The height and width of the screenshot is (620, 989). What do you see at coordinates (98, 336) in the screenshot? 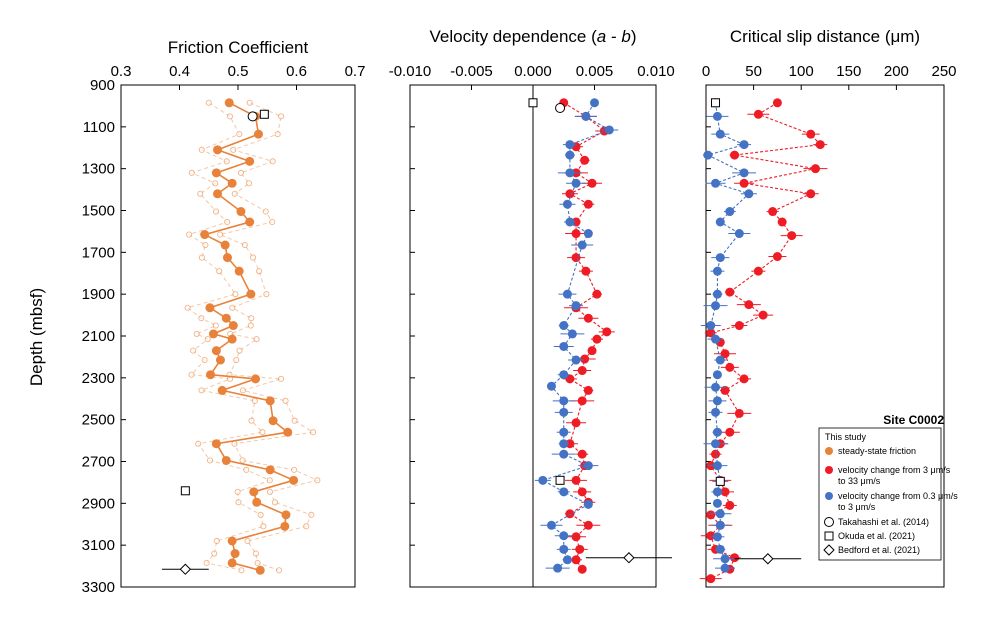
I see `ytick-label: 2100` at bounding box center [98, 336].